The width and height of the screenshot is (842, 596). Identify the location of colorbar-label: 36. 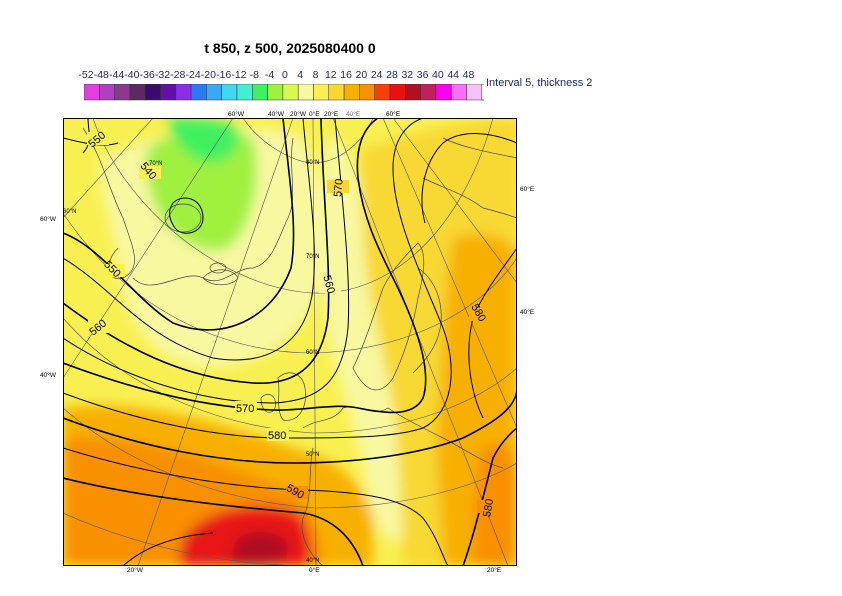
(422, 75).